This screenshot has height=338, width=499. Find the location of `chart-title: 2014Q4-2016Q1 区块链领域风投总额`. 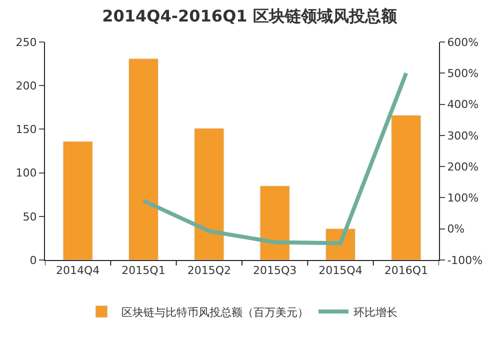

chart-title: 2014Q4-2016Q1 区块链领域风投总额 is located at coordinates (250, 16).